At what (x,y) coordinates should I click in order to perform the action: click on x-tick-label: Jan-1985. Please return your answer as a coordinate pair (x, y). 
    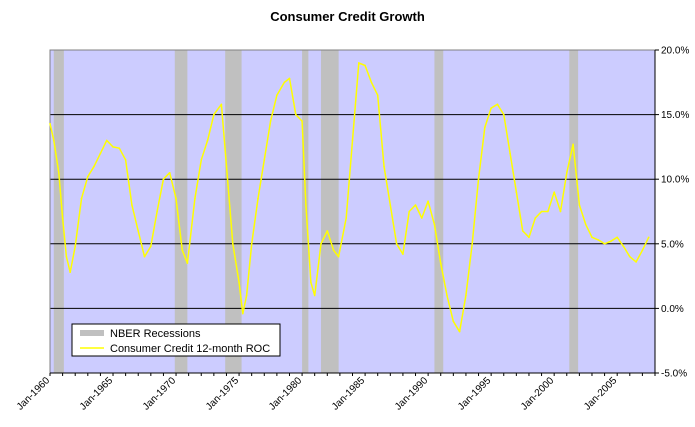
    Looking at the image, I should click on (349, 394).